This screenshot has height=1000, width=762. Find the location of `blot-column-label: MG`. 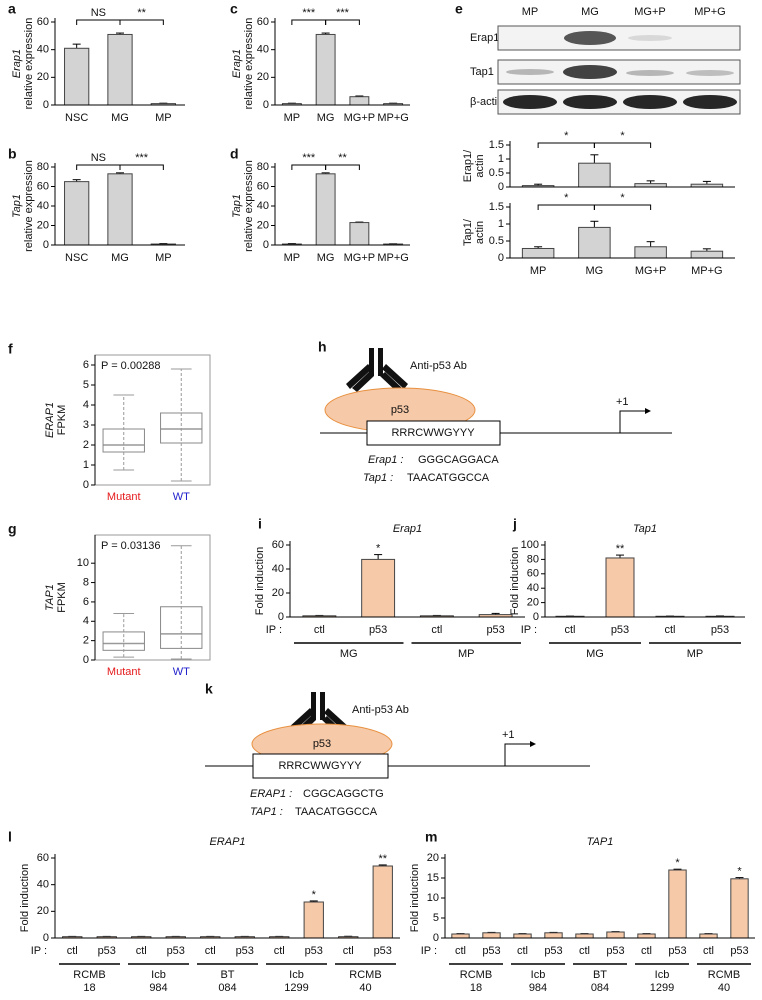

blot-column-label: MG is located at coordinates (590, 12).